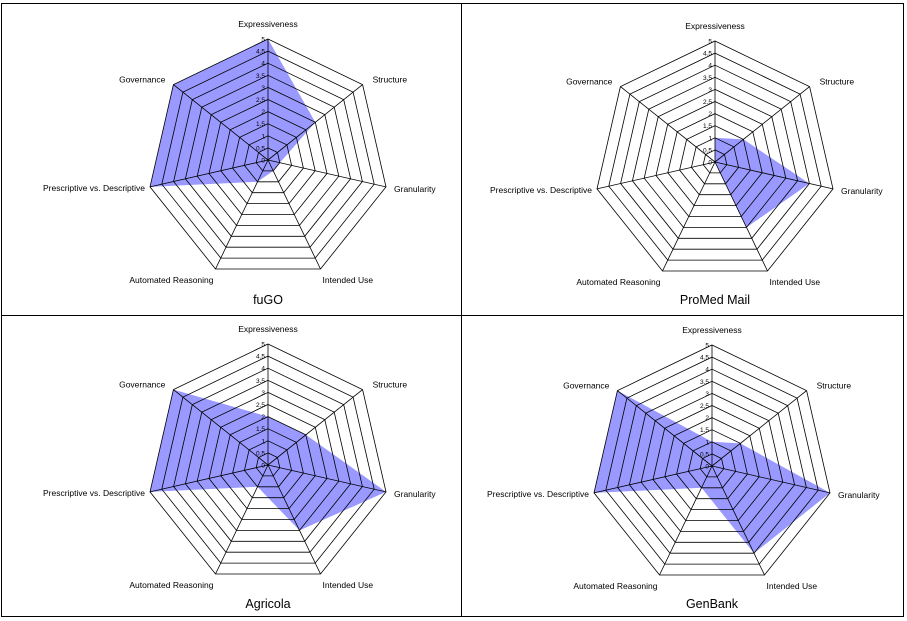 The height and width of the screenshot is (621, 907). I want to click on axis-label-granularity: Granularity, so click(859, 495).